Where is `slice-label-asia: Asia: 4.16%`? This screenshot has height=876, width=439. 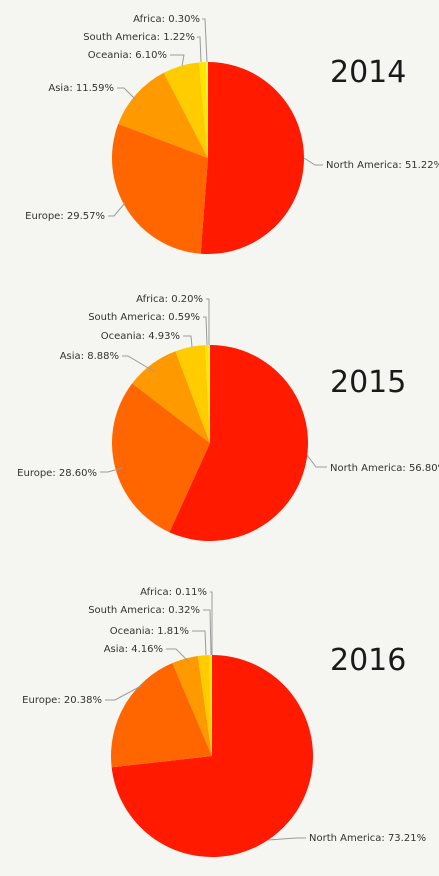
slice-label-asia: Asia: 4.16% is located at coordinates (133, 649).